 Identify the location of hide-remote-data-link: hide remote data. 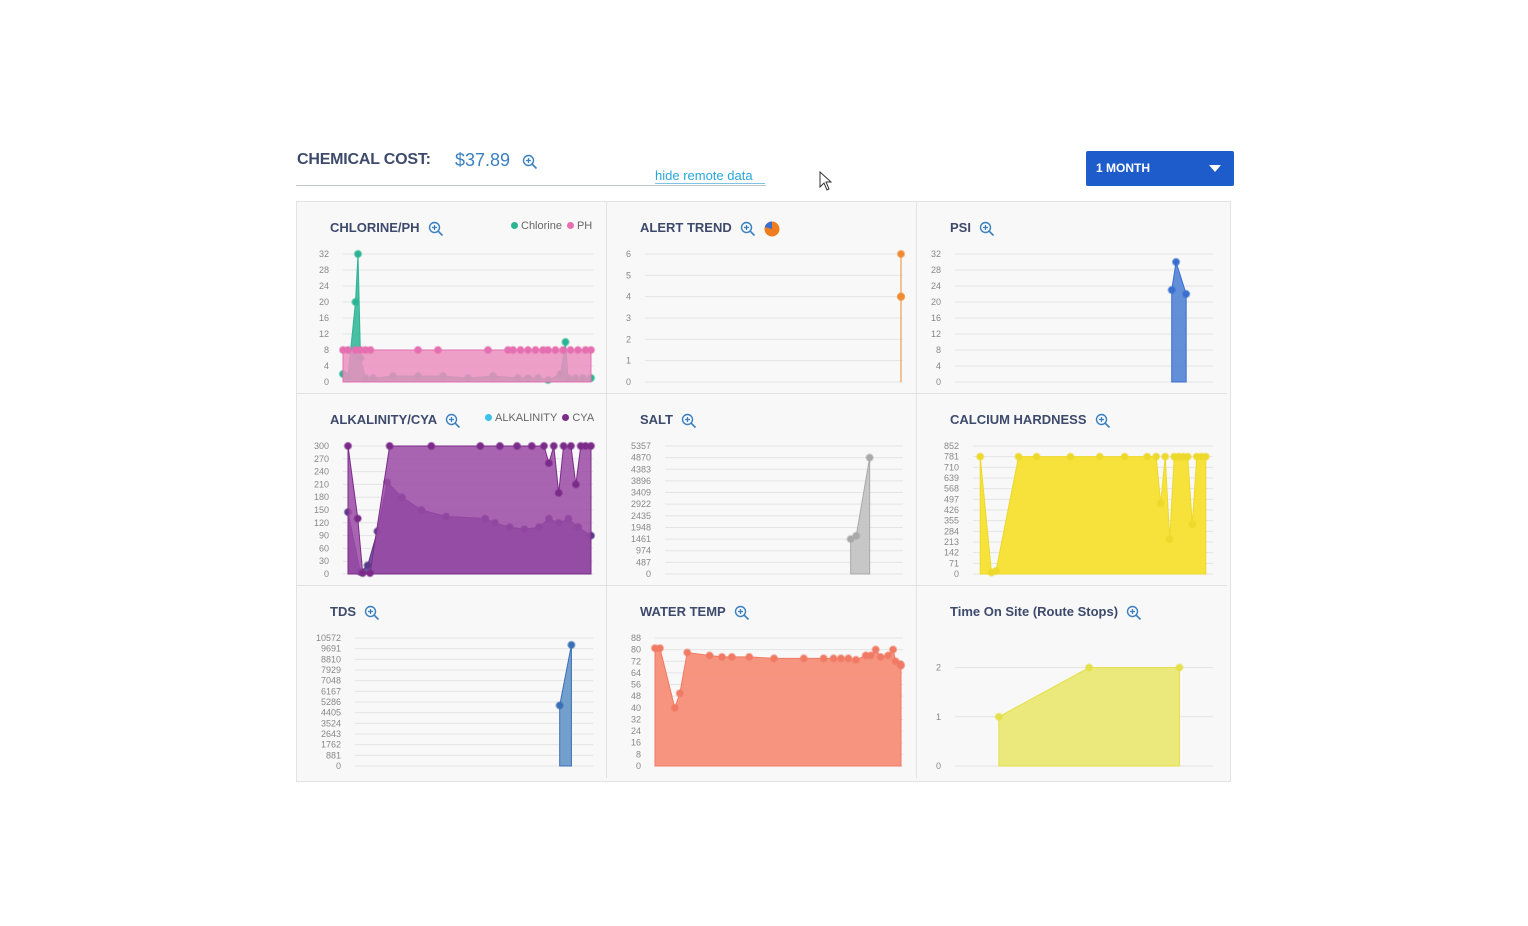
(704, 175).